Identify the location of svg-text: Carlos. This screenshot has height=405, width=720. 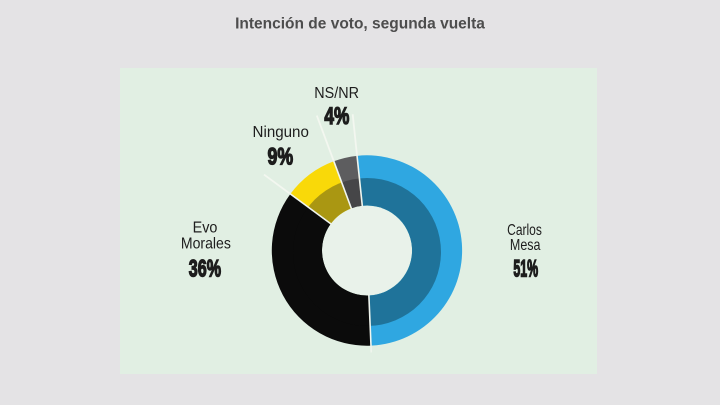
(524, 229).